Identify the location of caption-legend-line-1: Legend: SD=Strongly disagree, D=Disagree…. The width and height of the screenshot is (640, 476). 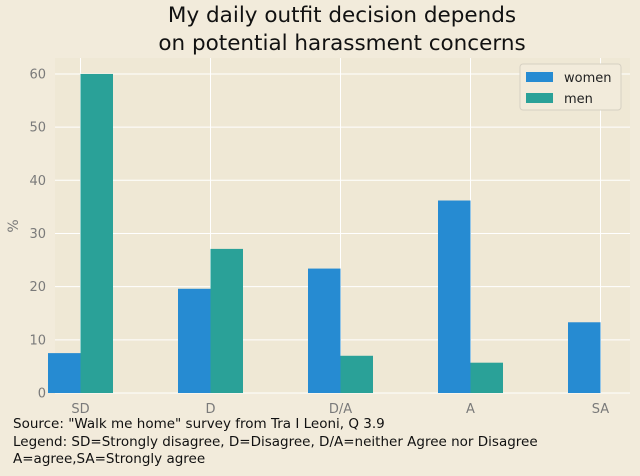
(275, 441).